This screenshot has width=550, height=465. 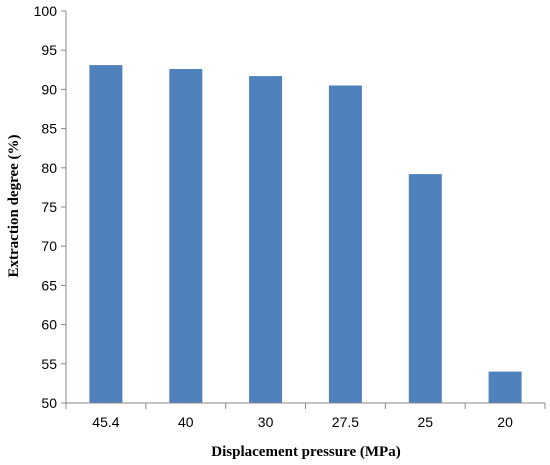 I want to click on x-tick-label: 40, so click(x=186, y=422).